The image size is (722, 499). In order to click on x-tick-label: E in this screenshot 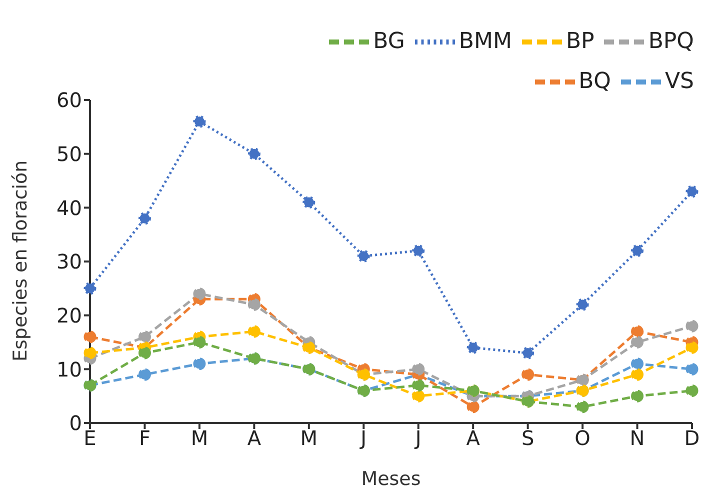, I will do `click(90, 438)`.